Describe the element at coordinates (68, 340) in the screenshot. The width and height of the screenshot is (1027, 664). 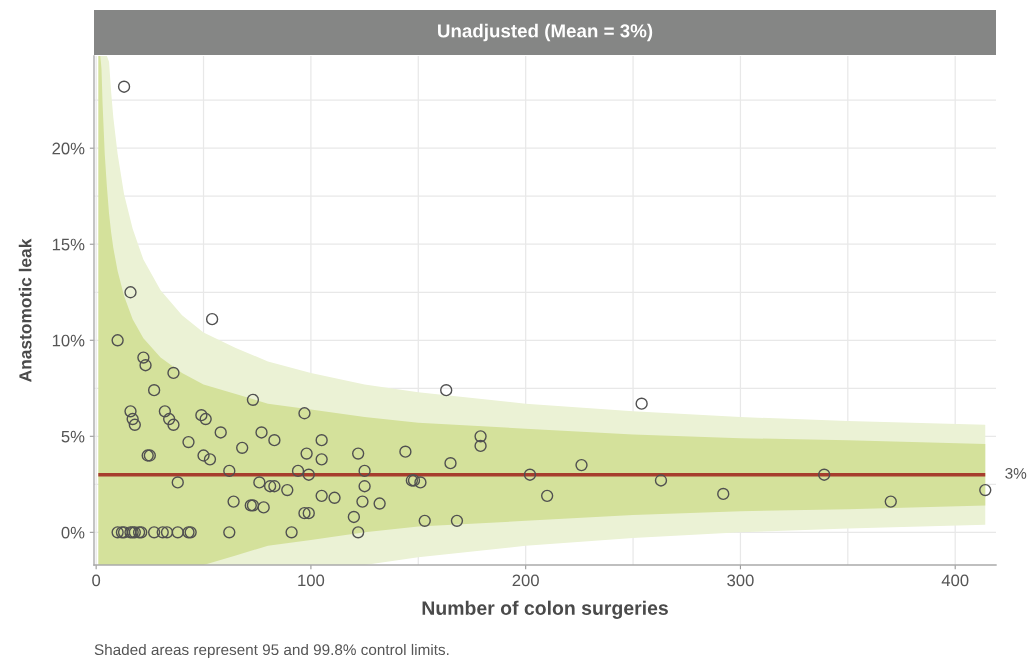
I see `y-tick-label: 10%` at that location.